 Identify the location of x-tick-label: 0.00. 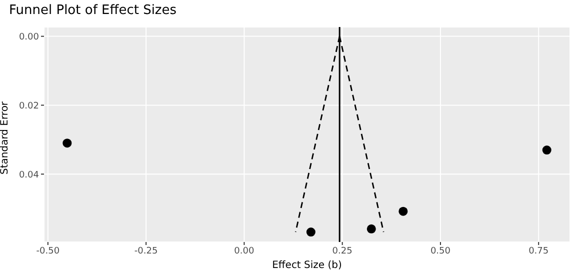
(244, 251).